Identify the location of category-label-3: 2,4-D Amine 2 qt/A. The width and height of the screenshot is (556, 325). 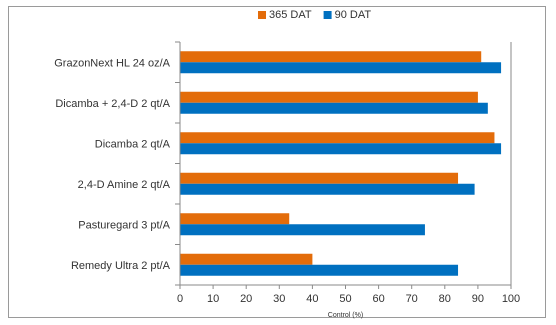
(124, 185).